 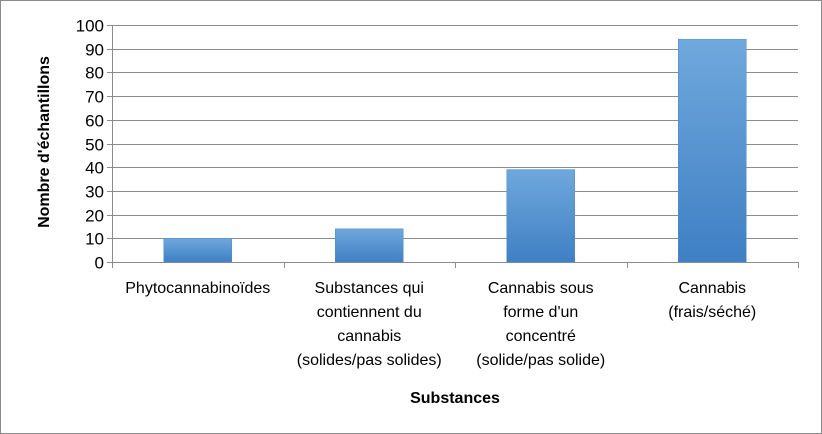 What do you see at coordinates (712, 312) in the screenshot?
I see `x-category-label-line: (frais/séché)` at bounding box center [712, 312].